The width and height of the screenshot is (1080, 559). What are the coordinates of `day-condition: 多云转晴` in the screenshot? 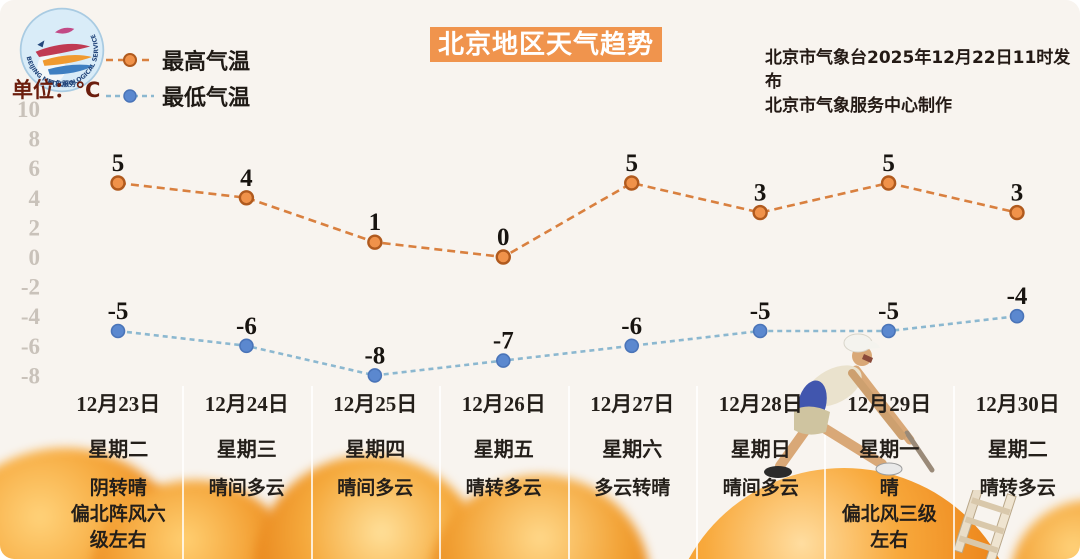 It's located at (632, 488).